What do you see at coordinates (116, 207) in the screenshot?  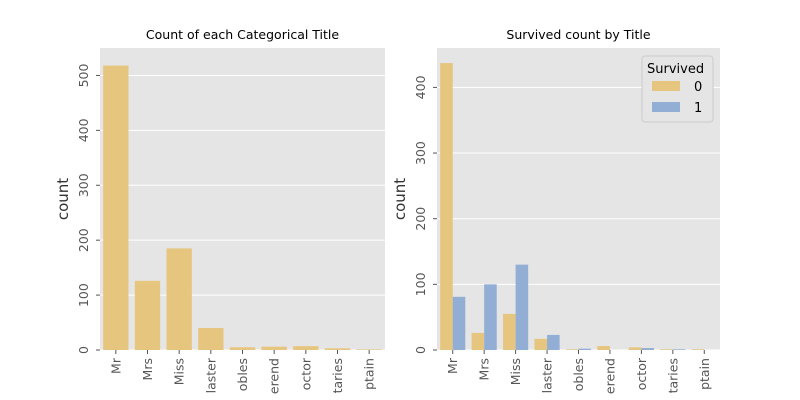 I see `bar-mr` at bounding box center [116, 207].